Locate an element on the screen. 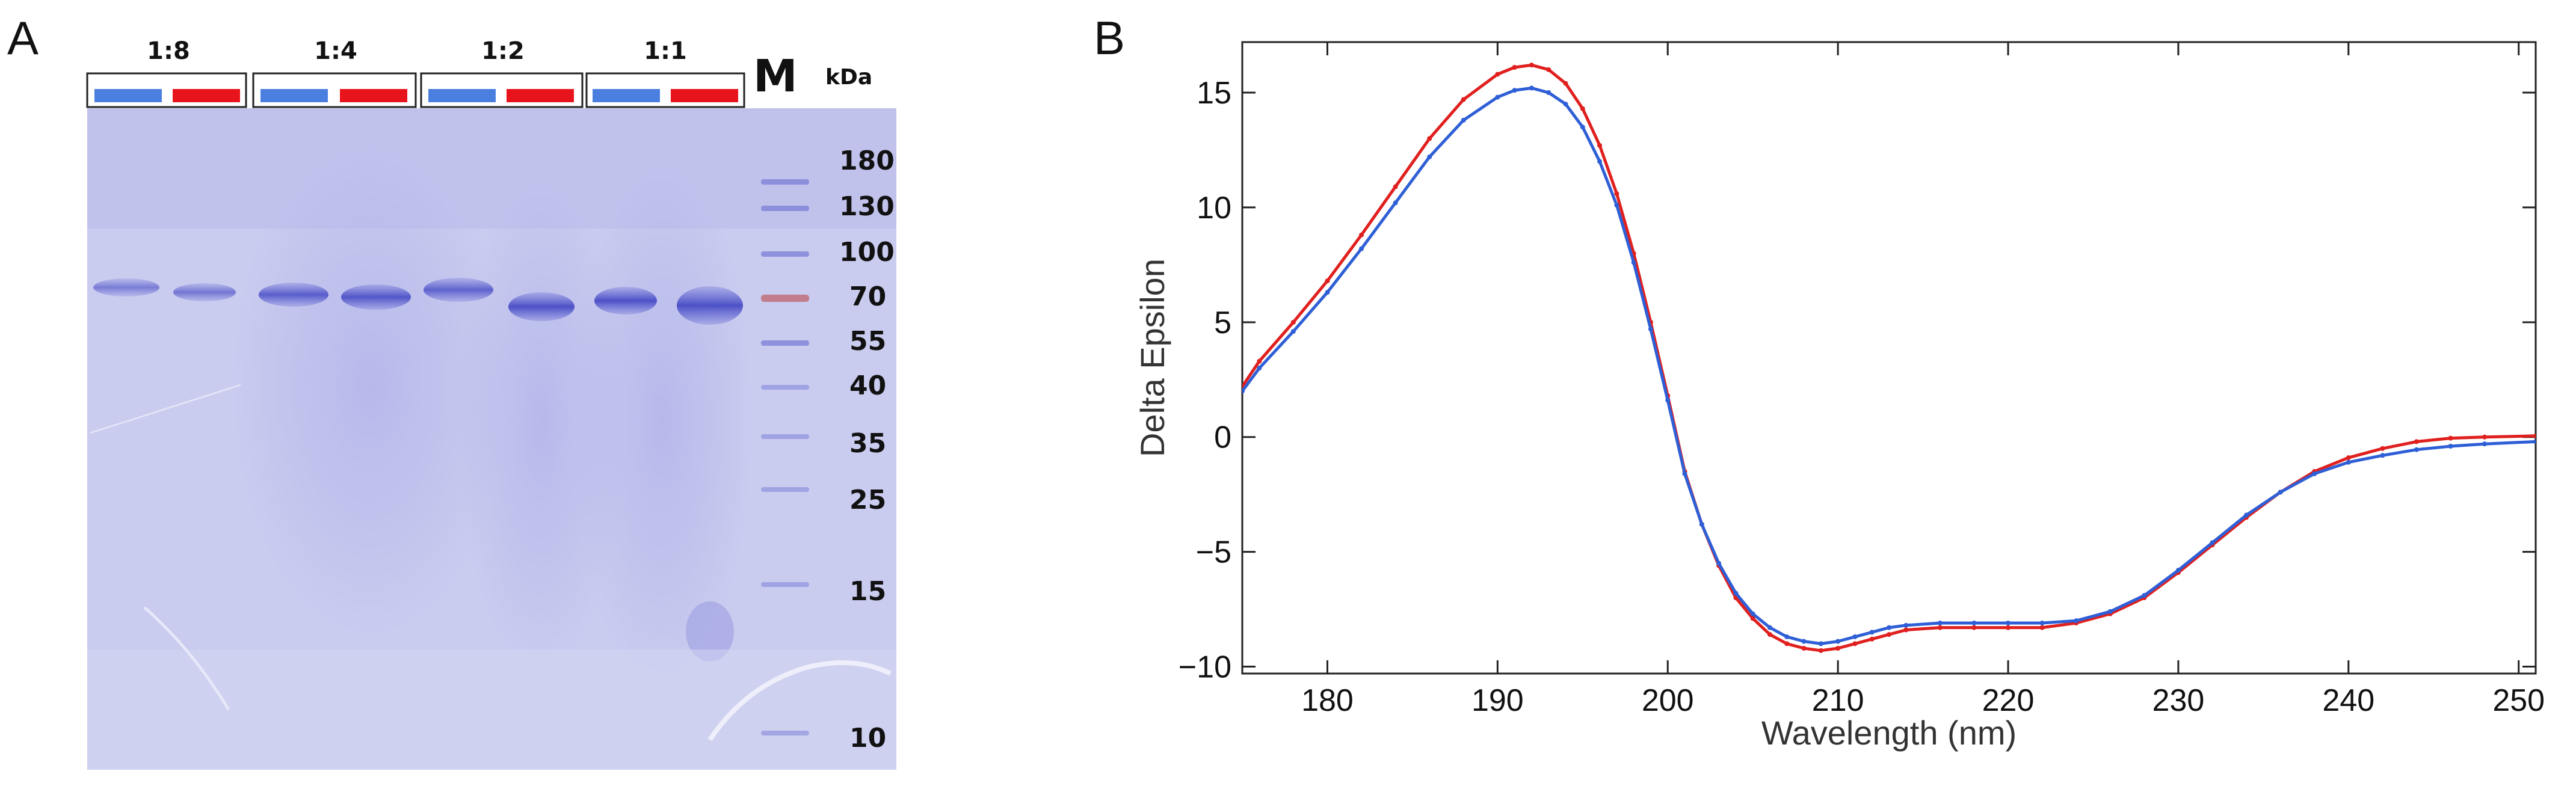 This screenshot has width=2576, height=789. y-axis-label: Delta Epsilon is located at coordinates (1152, 358).